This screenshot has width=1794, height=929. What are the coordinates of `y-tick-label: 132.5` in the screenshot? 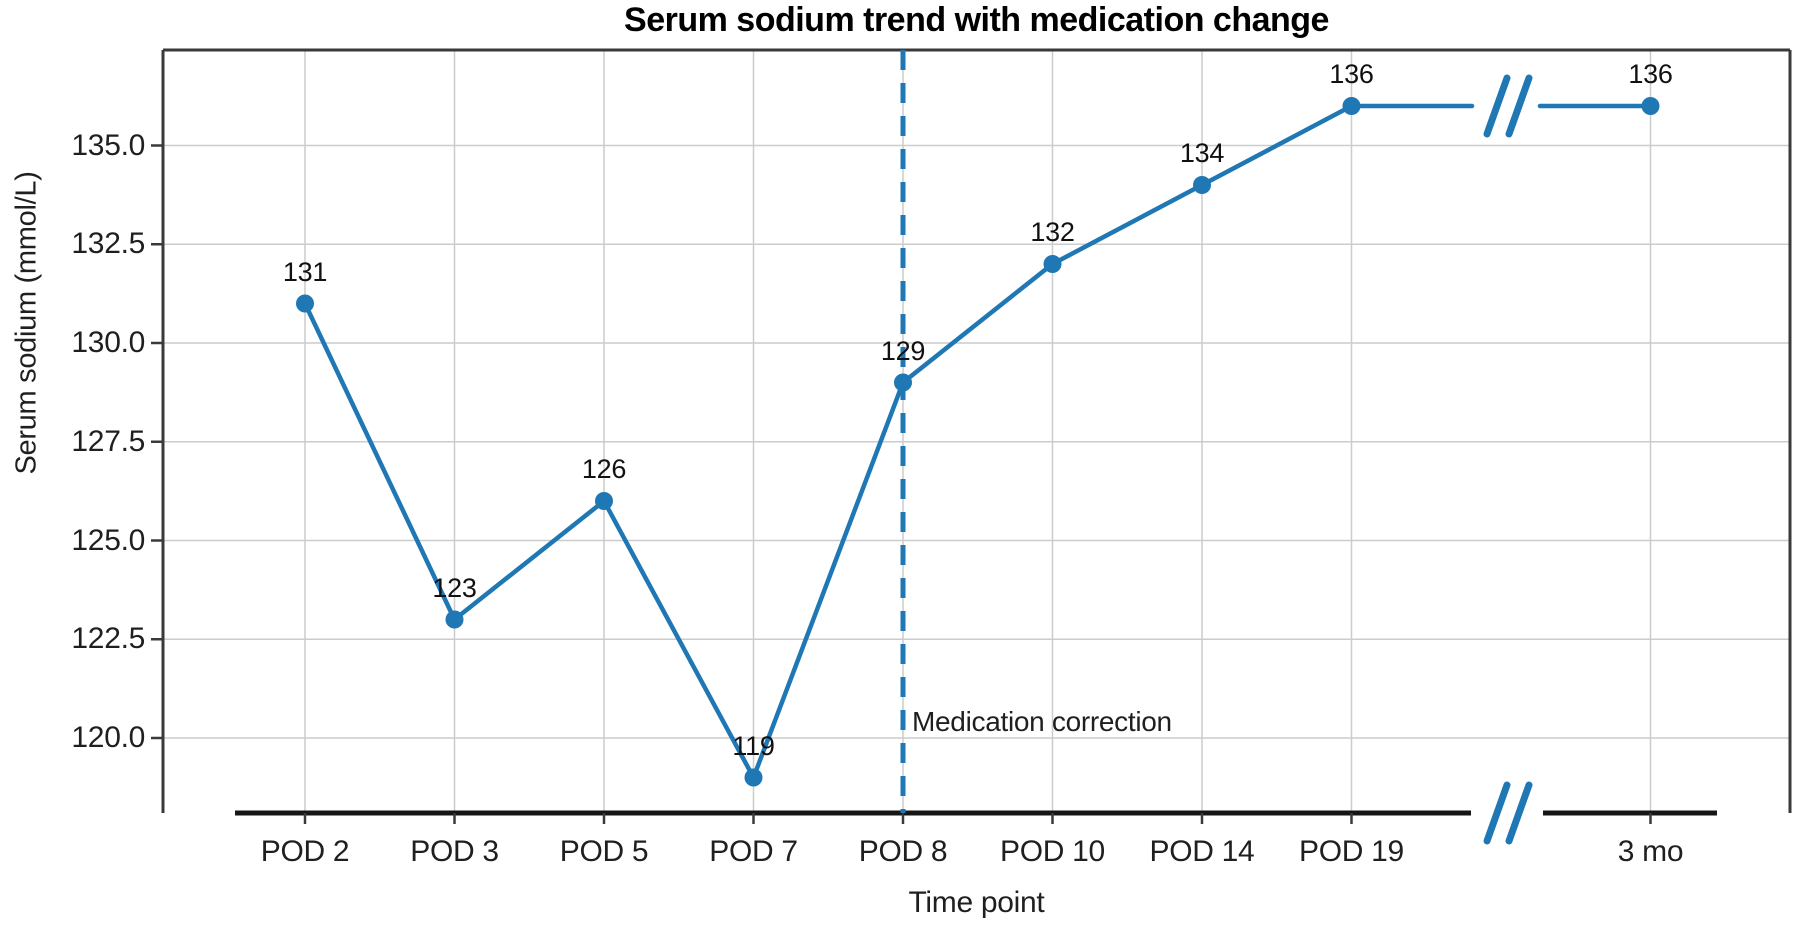 It's located at (108, 244).